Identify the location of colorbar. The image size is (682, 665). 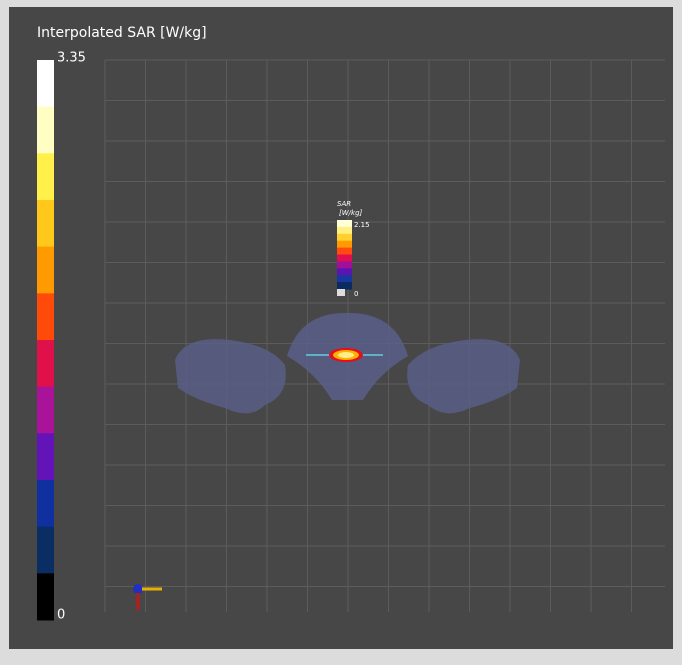
(45, 340).